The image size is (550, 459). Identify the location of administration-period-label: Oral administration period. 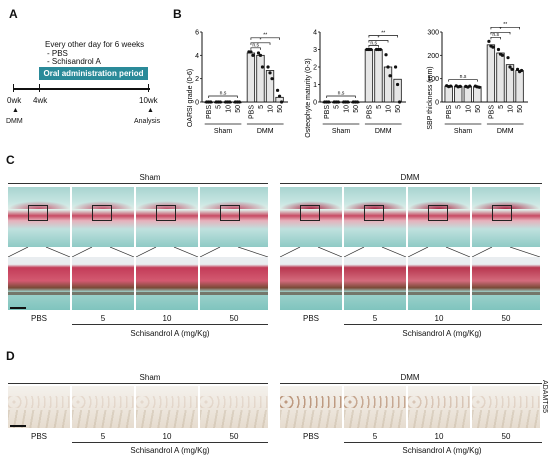
(93, 73).